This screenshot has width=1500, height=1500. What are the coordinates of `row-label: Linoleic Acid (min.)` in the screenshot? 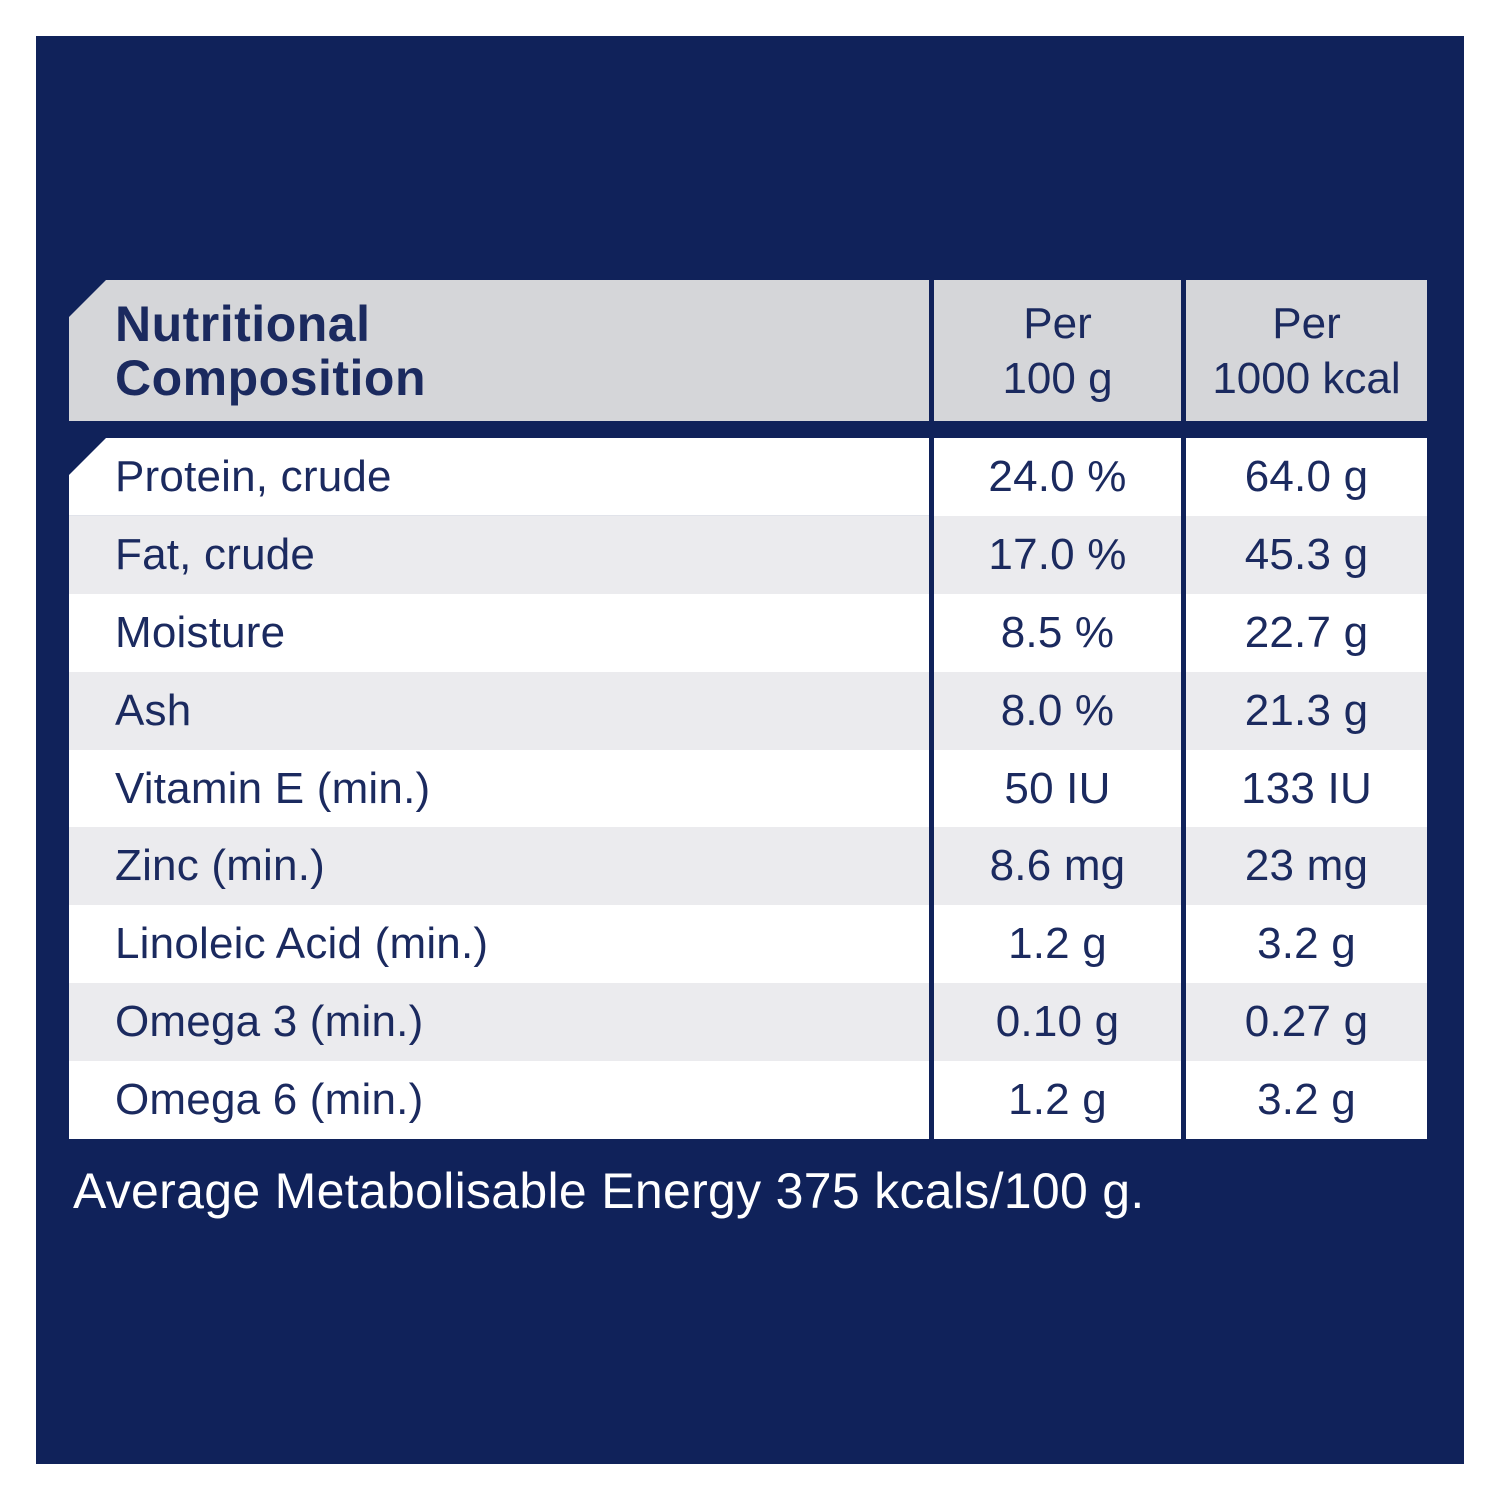 It's located at (302, 944).